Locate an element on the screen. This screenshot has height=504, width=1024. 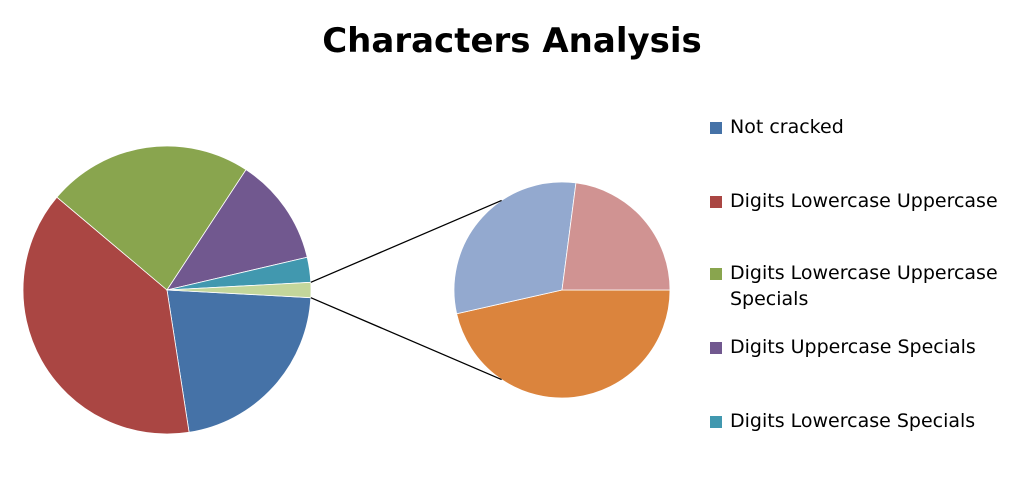
pie-slice-other is located at coordinates (239, 290).